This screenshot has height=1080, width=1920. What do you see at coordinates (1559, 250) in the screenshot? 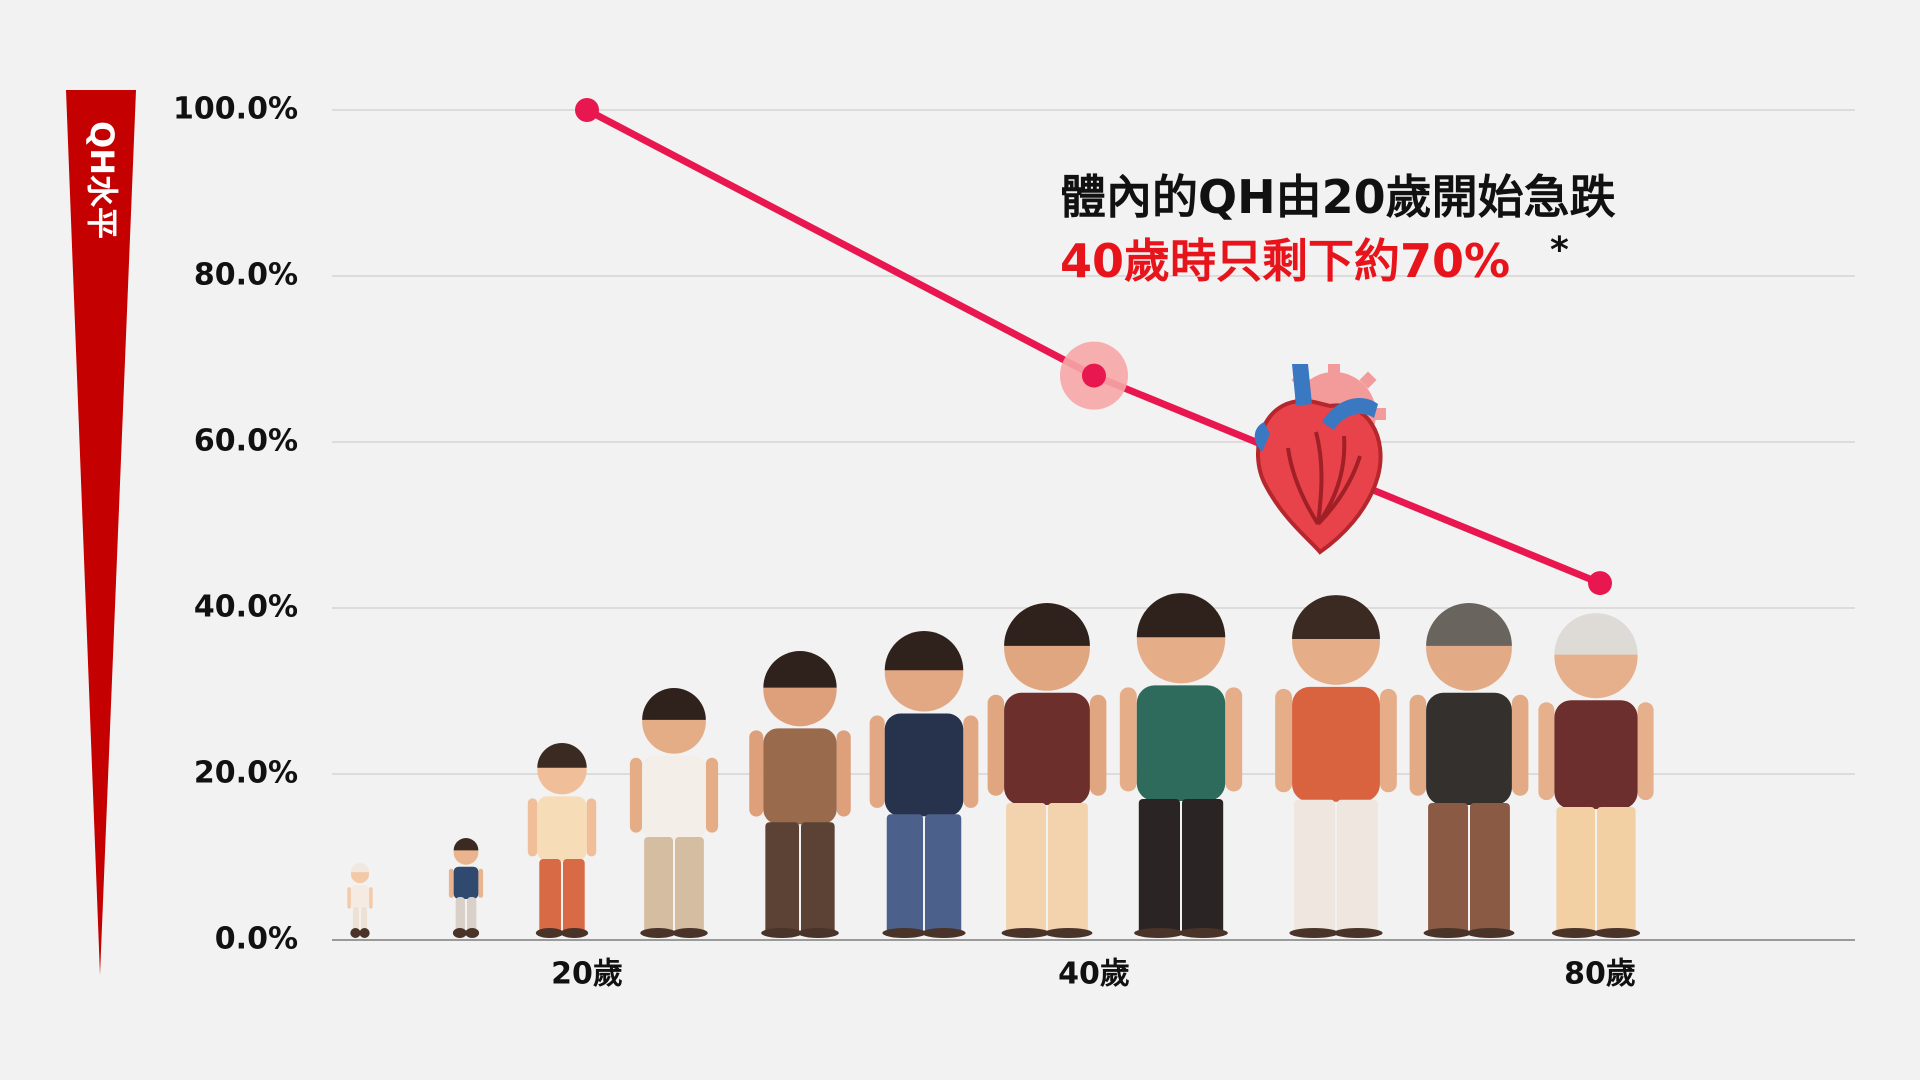
I see `annotation-mark: *` at bounding box center [1559, 250].